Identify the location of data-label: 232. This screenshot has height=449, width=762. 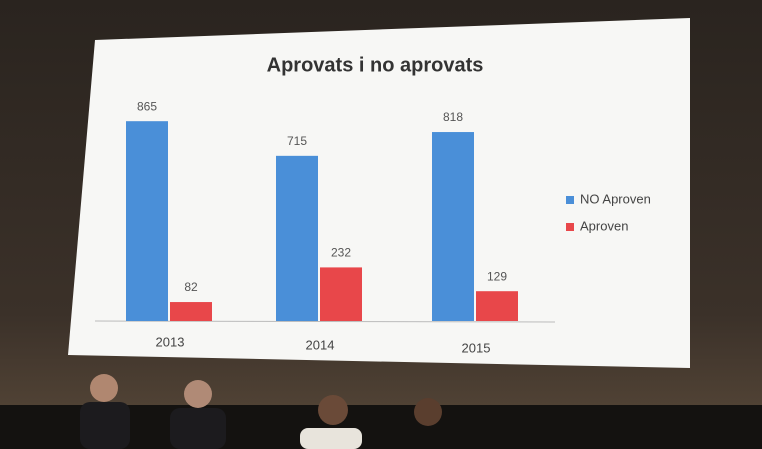
(341, 253).